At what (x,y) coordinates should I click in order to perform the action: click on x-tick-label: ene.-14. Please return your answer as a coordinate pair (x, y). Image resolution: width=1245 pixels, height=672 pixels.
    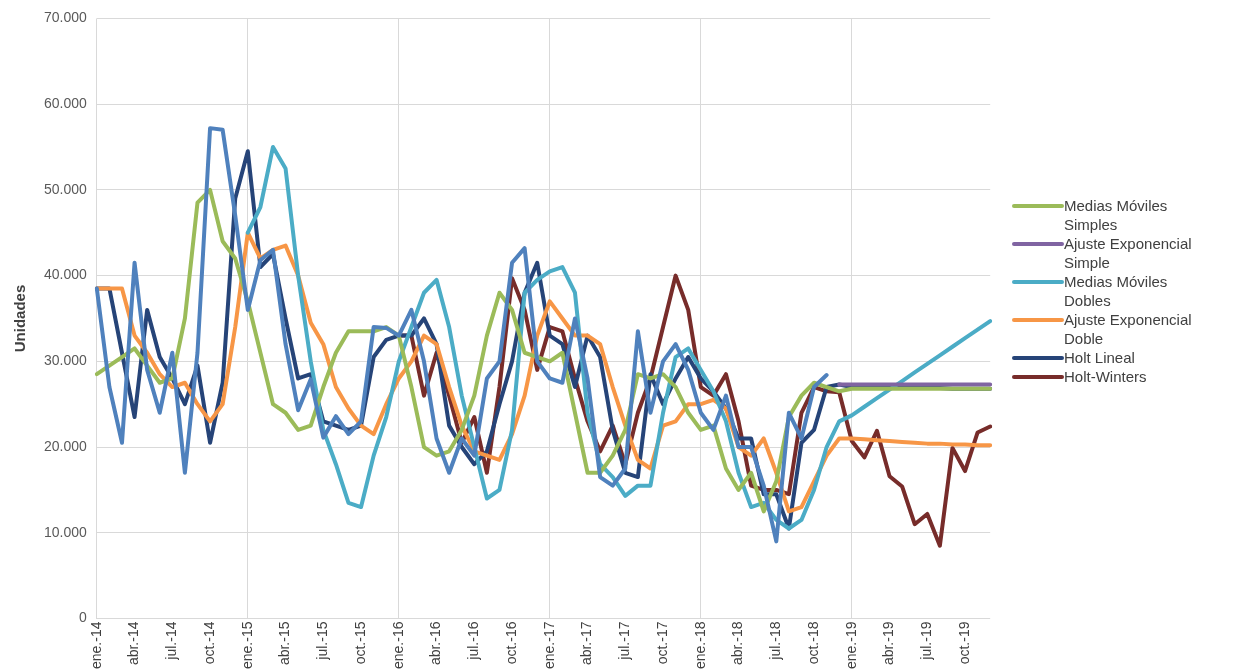
    Looking at the image, I should click on (95, 645).